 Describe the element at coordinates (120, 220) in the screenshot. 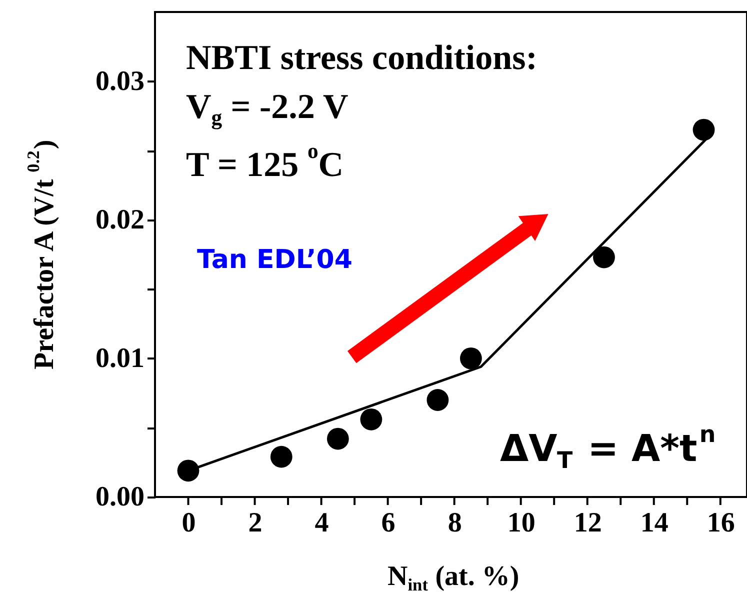

I see `y-tick-label: 0.02` at that location.